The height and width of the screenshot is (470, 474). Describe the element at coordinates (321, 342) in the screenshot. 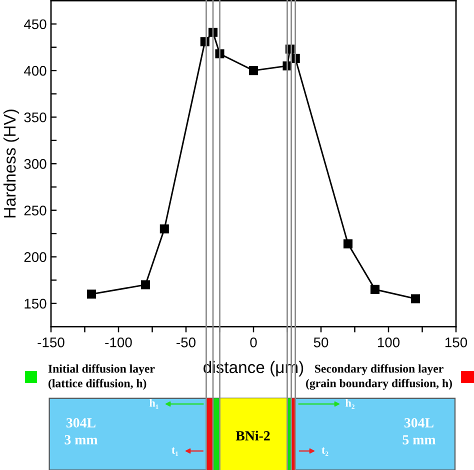

I see `x-tick-label: 50` at that location.